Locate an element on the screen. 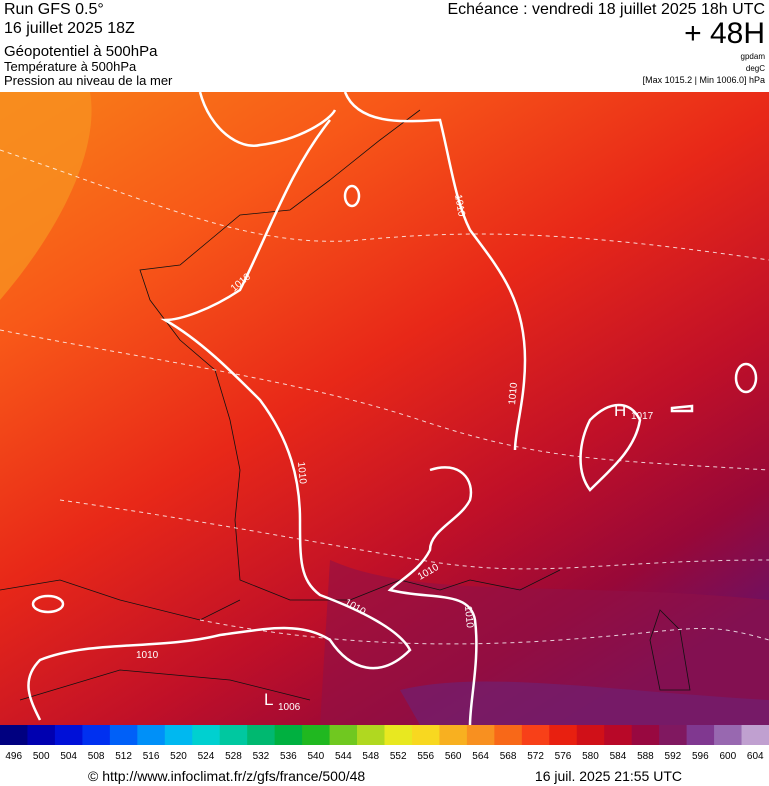  legend-label: 500 is located at coordinates (41, 756).